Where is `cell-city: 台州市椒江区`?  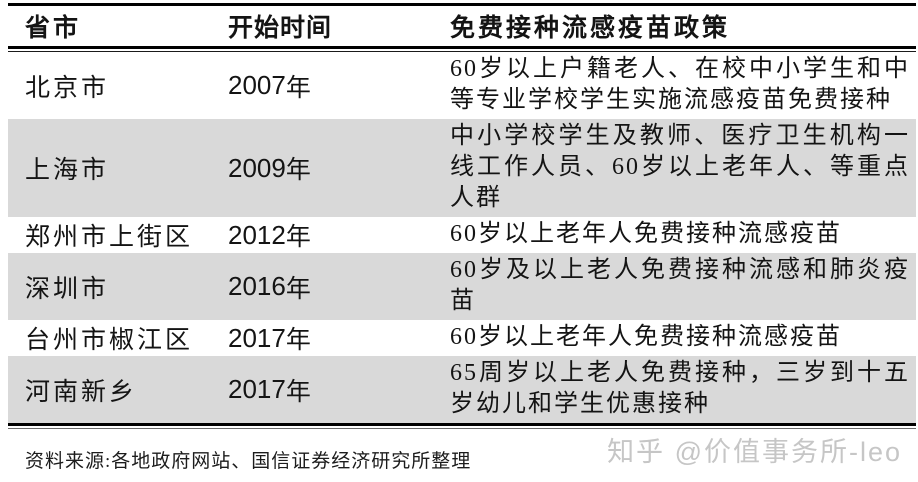
cell-city: 台州市椒江区 is located at coordinates (109, 340).